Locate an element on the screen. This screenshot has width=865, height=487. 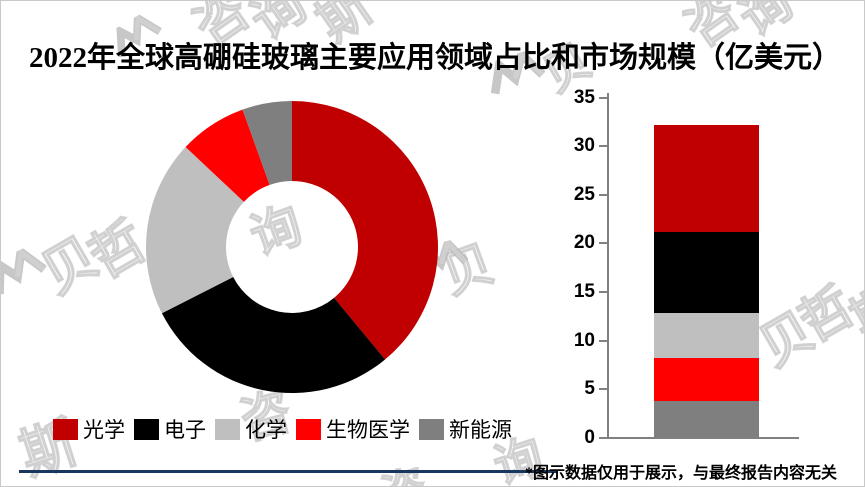
y-tick-label-30: 30 is located at coordinates (584, 146).